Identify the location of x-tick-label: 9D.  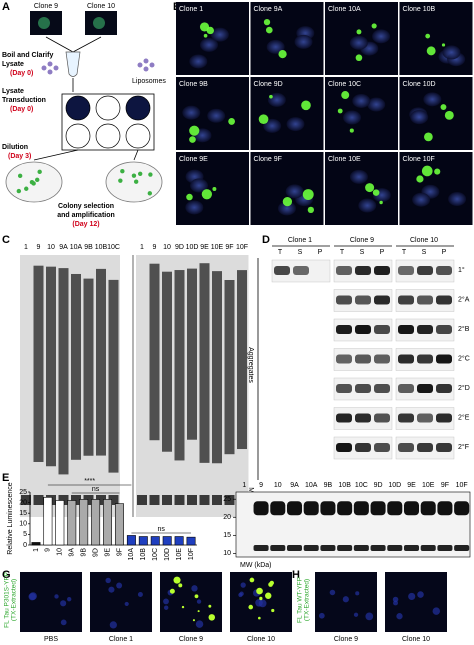
(95, 552).